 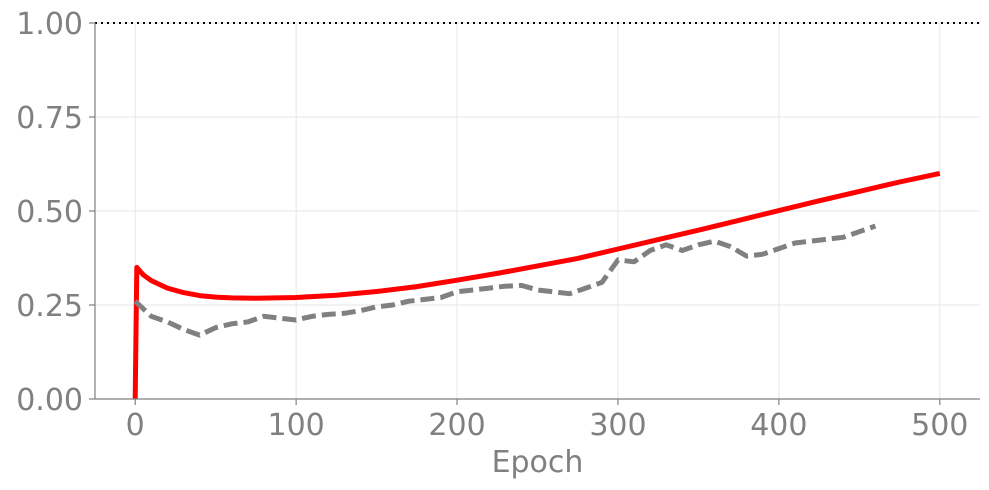 I want to click on y-tick-label: 0.00, so click(x=49, y=400).